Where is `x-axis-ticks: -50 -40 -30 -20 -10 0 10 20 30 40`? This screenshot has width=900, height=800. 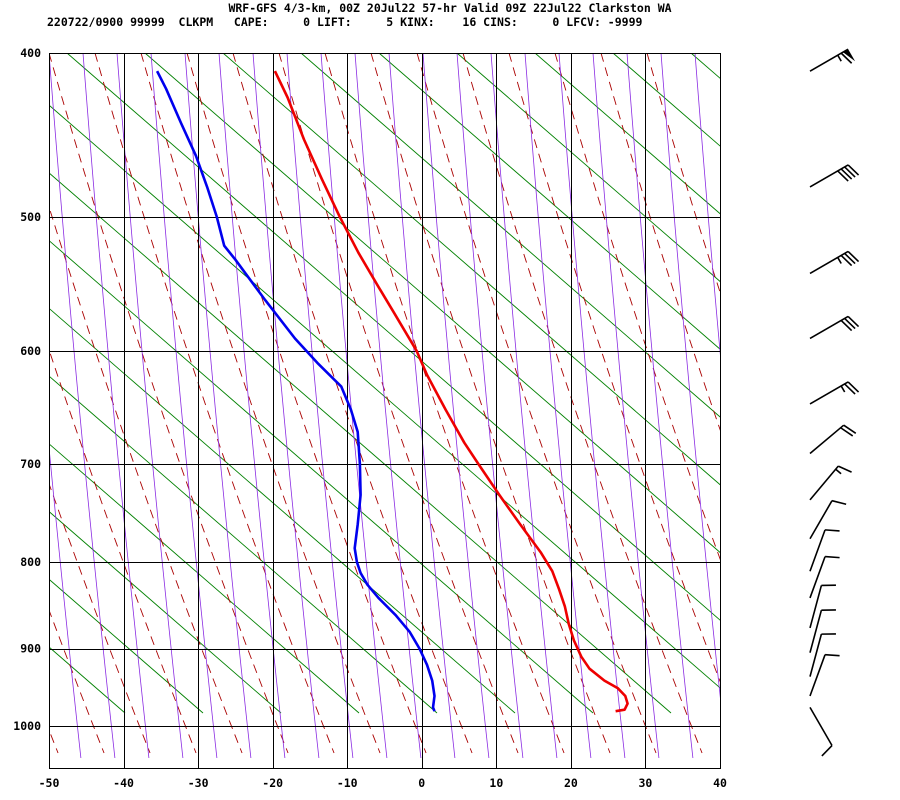
x-axis-ticks: -50 -40 -30 -20 -10 0 10 20 30 40 is located at coordinates (383, 783).